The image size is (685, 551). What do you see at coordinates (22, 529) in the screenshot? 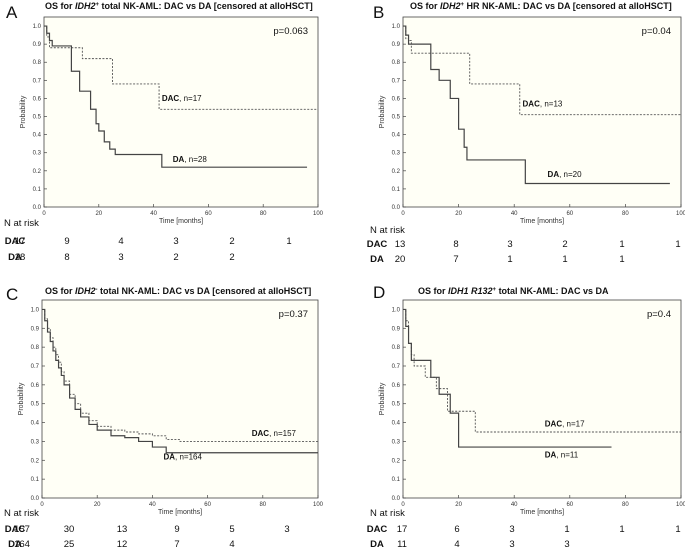
I see `risk-count: 157` at bounding box center [22, 529].